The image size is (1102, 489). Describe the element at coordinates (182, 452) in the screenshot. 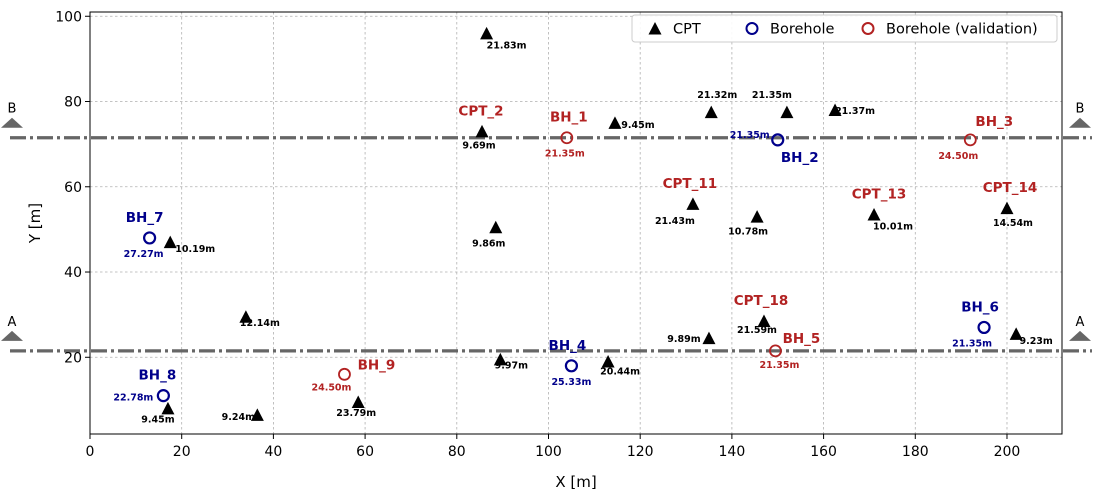

I see `x-tick-label: 20` at that location.